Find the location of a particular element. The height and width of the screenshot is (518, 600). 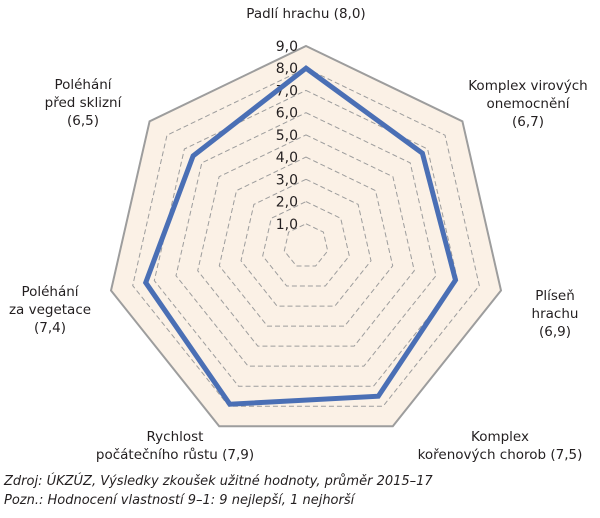

label-line: za vegetace is located at coordinates (50, 310).